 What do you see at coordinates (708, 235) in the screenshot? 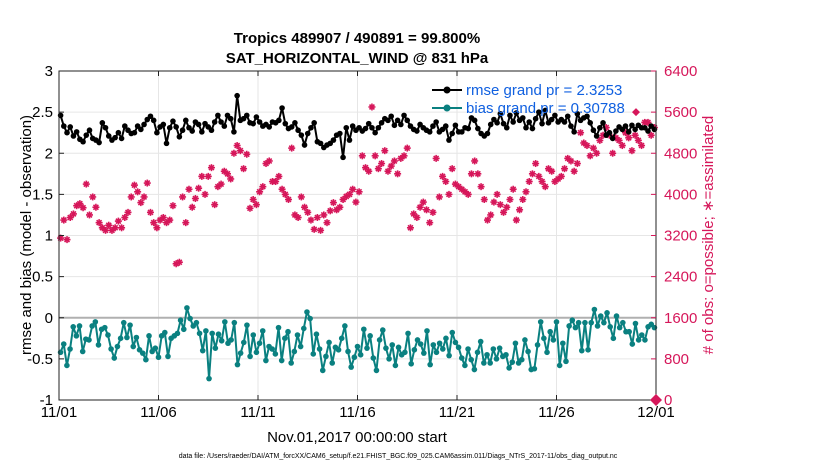
I see `y-axis-right-label: # of obs: o=possible; ∗=assimilated` at bounding box center [708, 235].